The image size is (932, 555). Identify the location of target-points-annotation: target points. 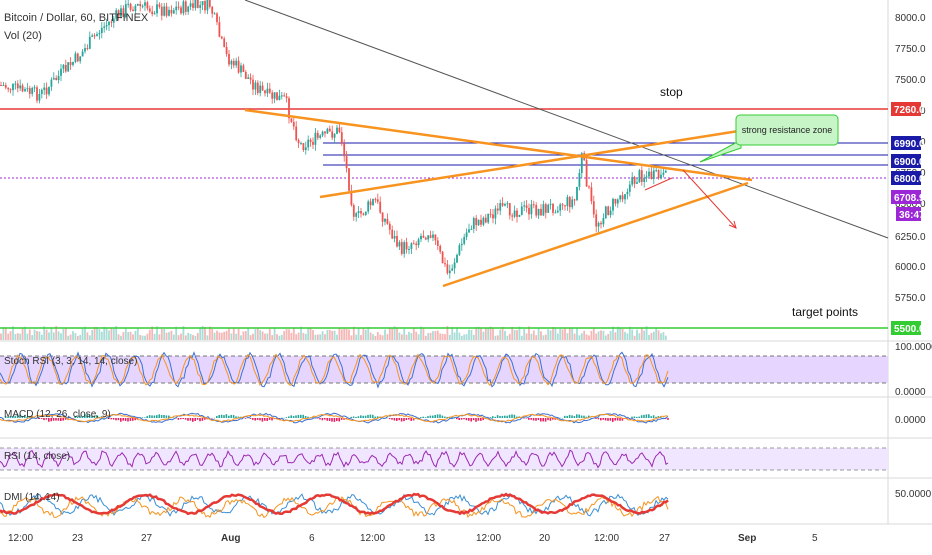
(825, 312).